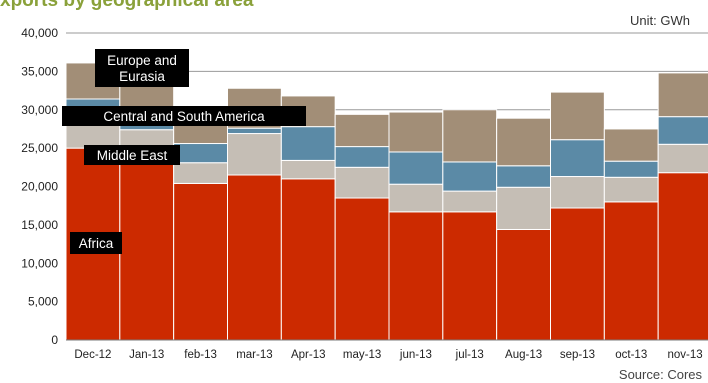 This screenshot has width=708, height=383. What do you see at coordinates (39, 33) in the screenshot?
I see `y-tick-label: 40,000` at bounding box center [39, 33].